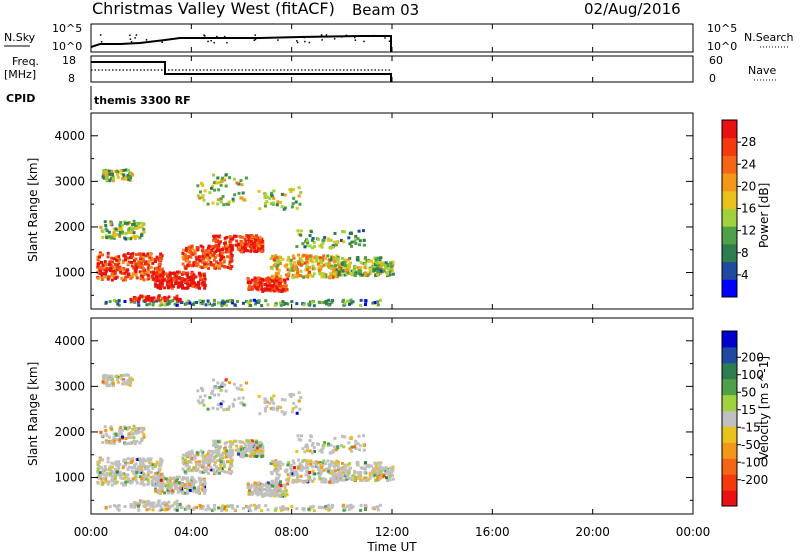 The height and width of the screenshot is (554, 800). I want to click on power-colorbar-tick-label: 20, so click(748, 186).